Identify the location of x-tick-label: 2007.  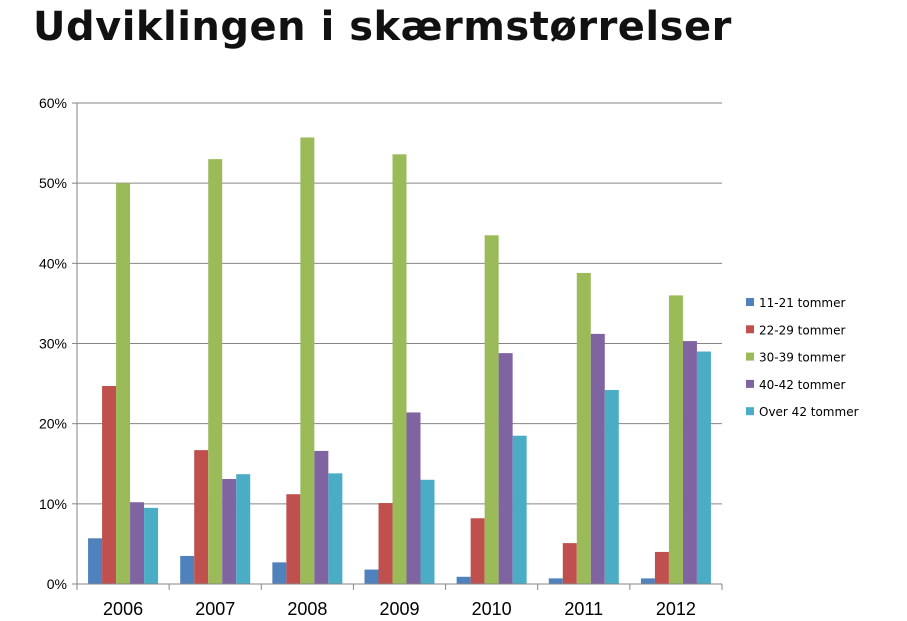
(215, 609).